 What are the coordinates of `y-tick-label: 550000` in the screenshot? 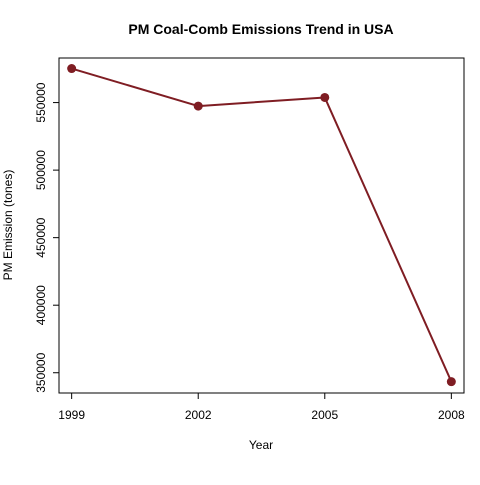 It's located at (41, 102).